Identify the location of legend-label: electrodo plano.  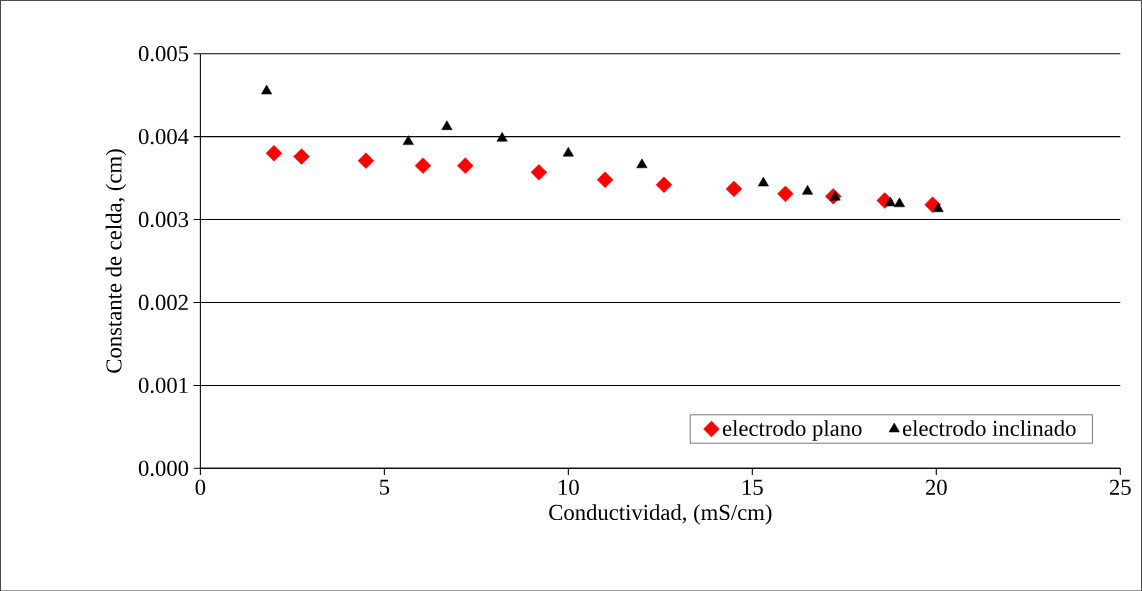
(792, 430).